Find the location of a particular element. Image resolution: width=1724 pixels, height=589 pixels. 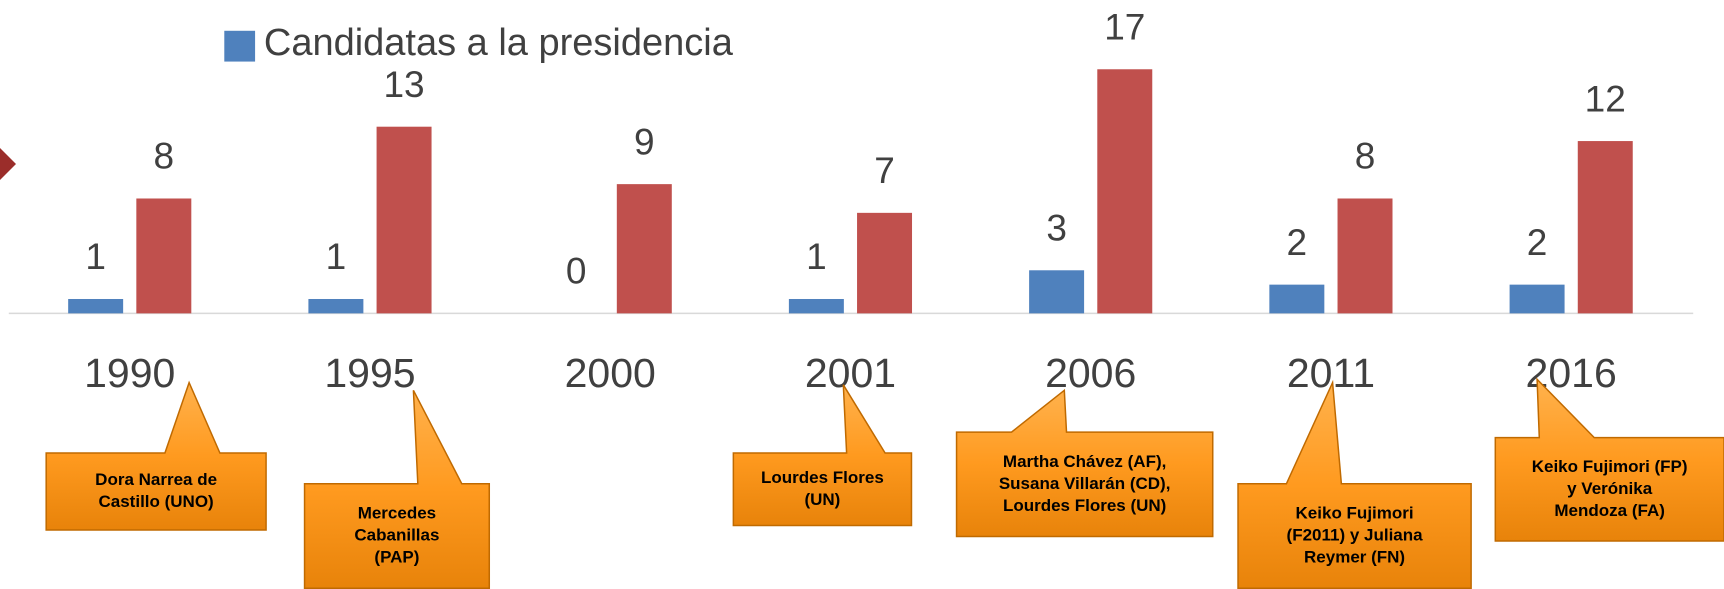

callout-text: Keiko Fujimori is located at coordinates (1355, 512).